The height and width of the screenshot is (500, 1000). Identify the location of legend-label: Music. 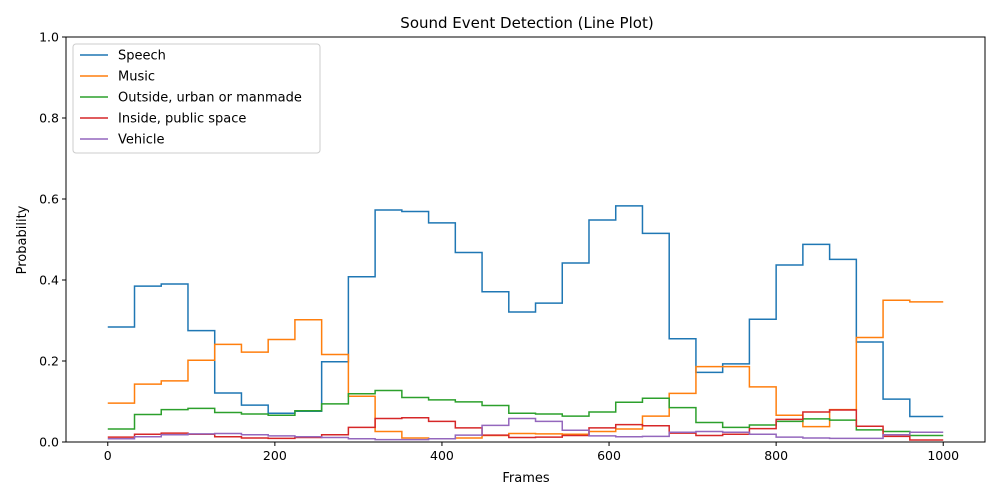
(136, 77).